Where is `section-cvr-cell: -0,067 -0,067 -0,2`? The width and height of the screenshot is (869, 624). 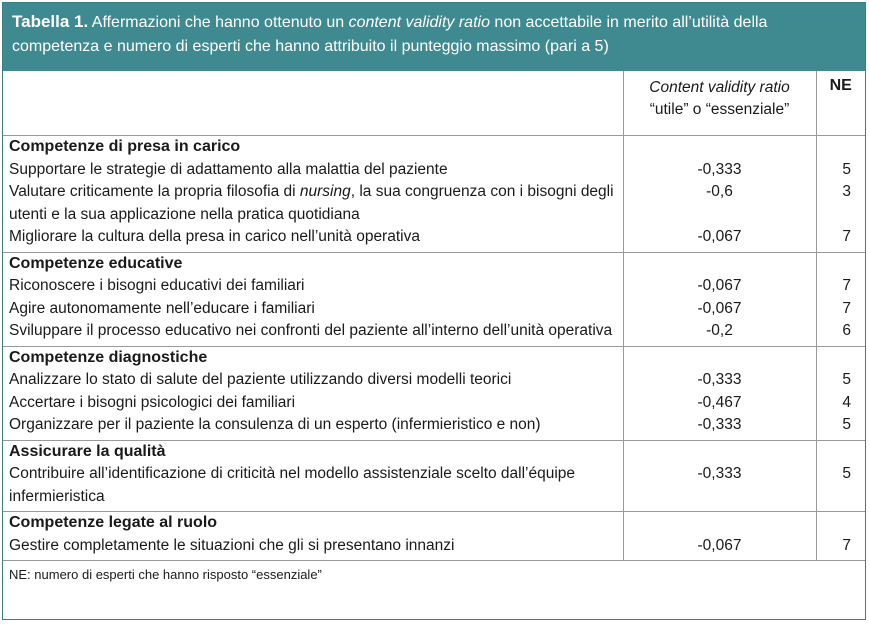 section-cvr-cell: -0,067 -0,067 -0,2 is located at coordinates (719, 298).